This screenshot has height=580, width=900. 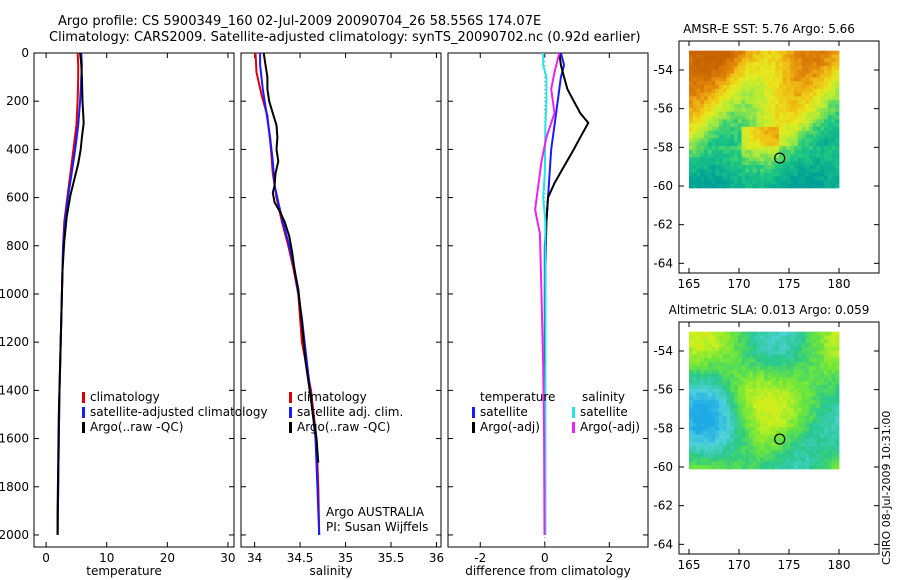 I want to click on y-tick-label: 1200, so click(x=14, y=342).